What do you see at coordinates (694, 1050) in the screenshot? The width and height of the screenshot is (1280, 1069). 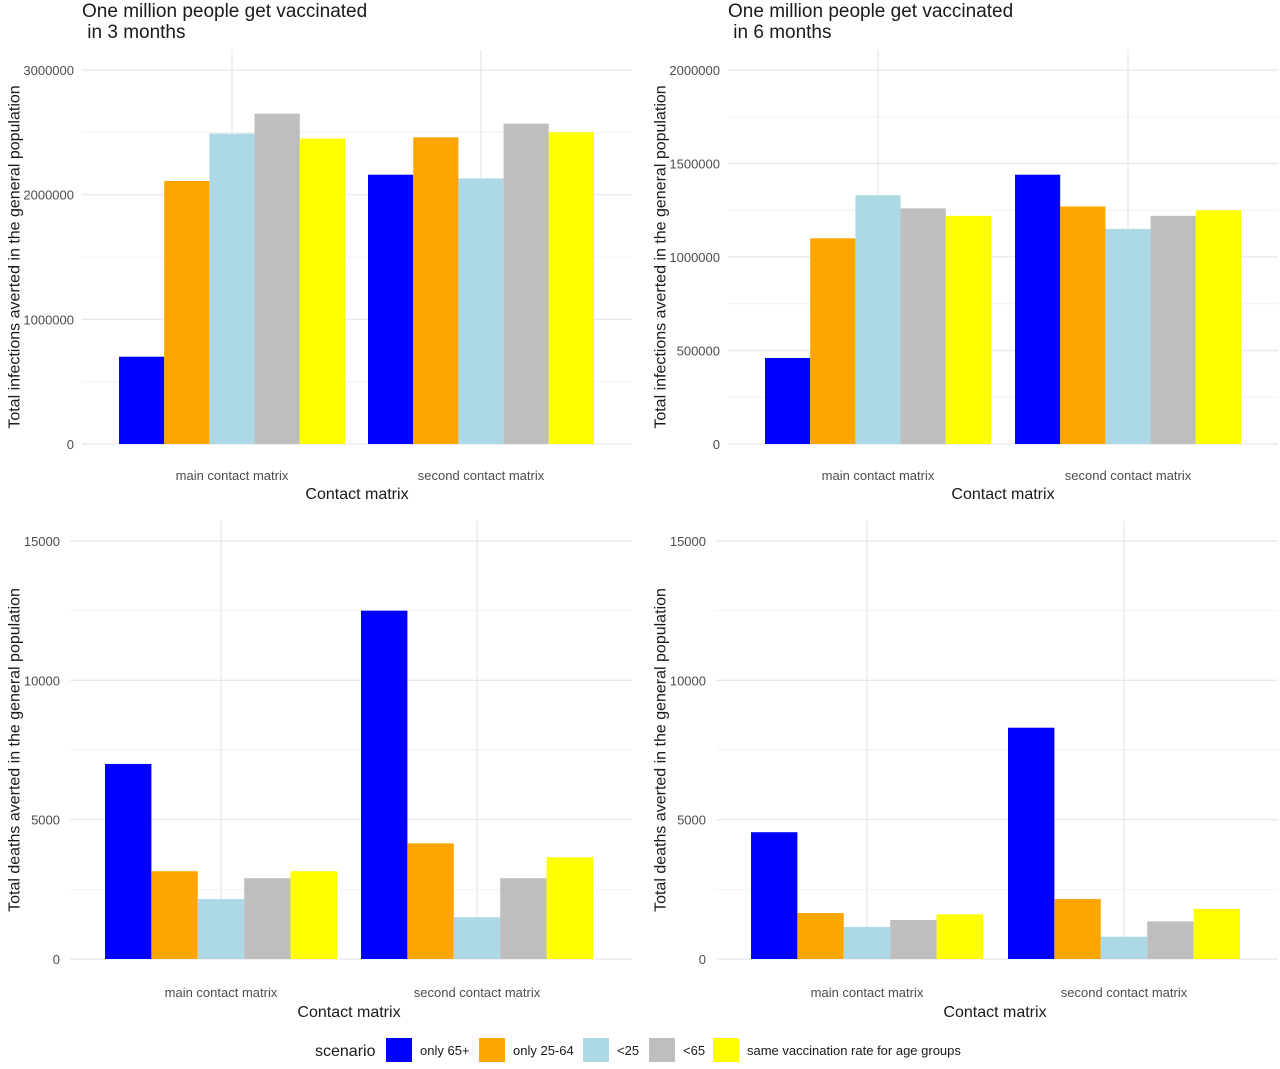 I see `legend-label-under-65: <65` at bounding box center [694, 1050].